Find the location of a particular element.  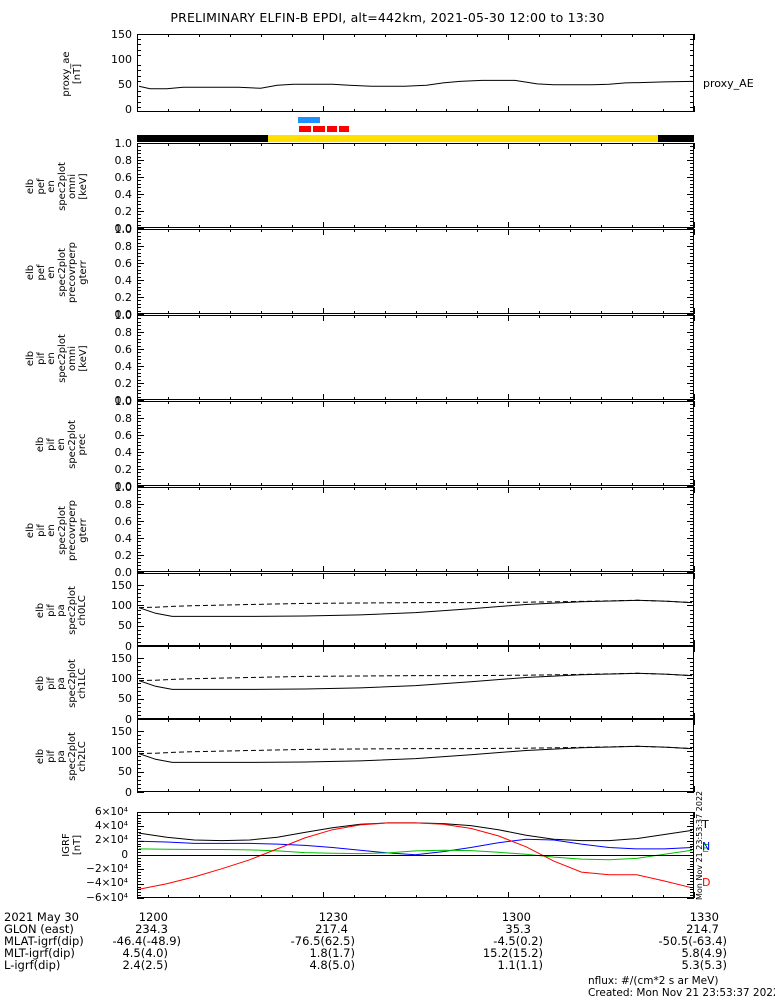

ytick-pif-en-precovrperp-08: 0.8 is located at coordinates (123, 504).